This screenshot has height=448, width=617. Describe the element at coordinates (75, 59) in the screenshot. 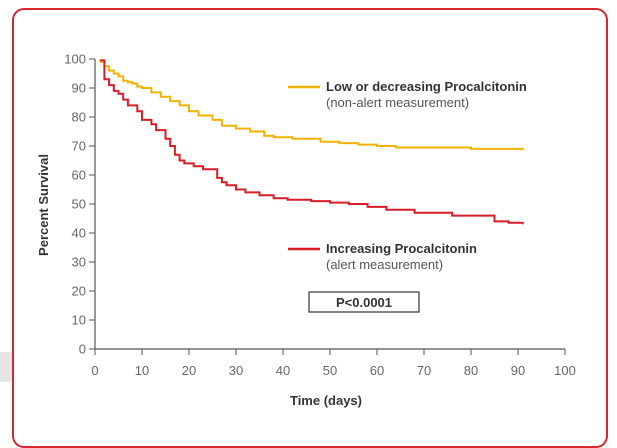

I see `y-tick-label: 100` at that location.